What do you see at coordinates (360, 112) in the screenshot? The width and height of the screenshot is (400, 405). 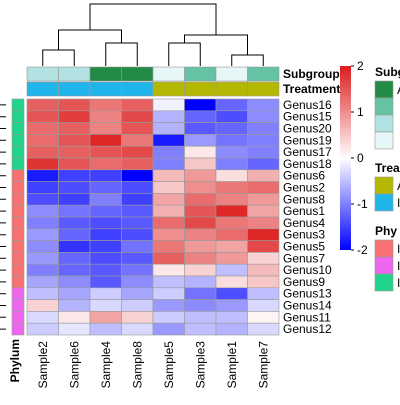 I see `color-scale-tick-label: 1` at bounding box center [360, 112].